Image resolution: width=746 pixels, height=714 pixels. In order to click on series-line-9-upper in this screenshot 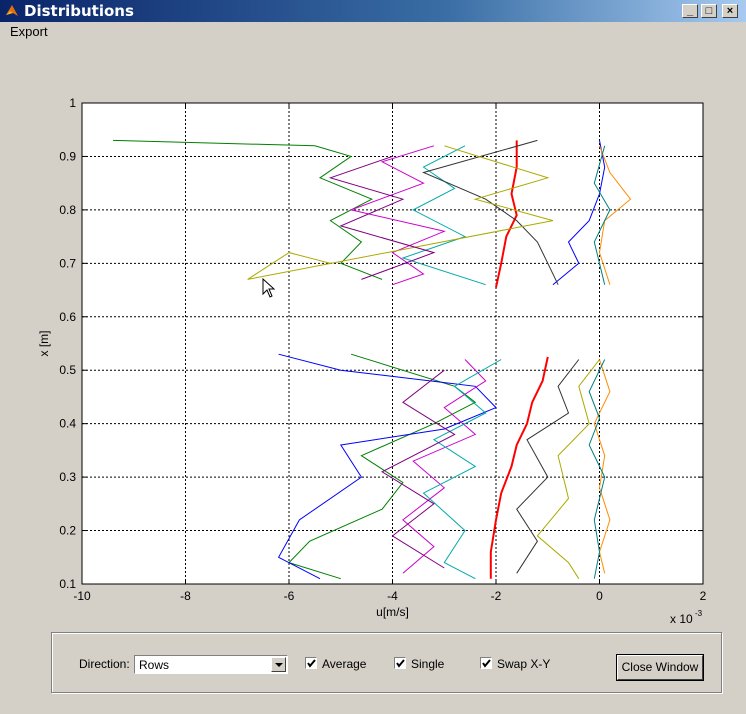, I will do `click(382, 217)`.